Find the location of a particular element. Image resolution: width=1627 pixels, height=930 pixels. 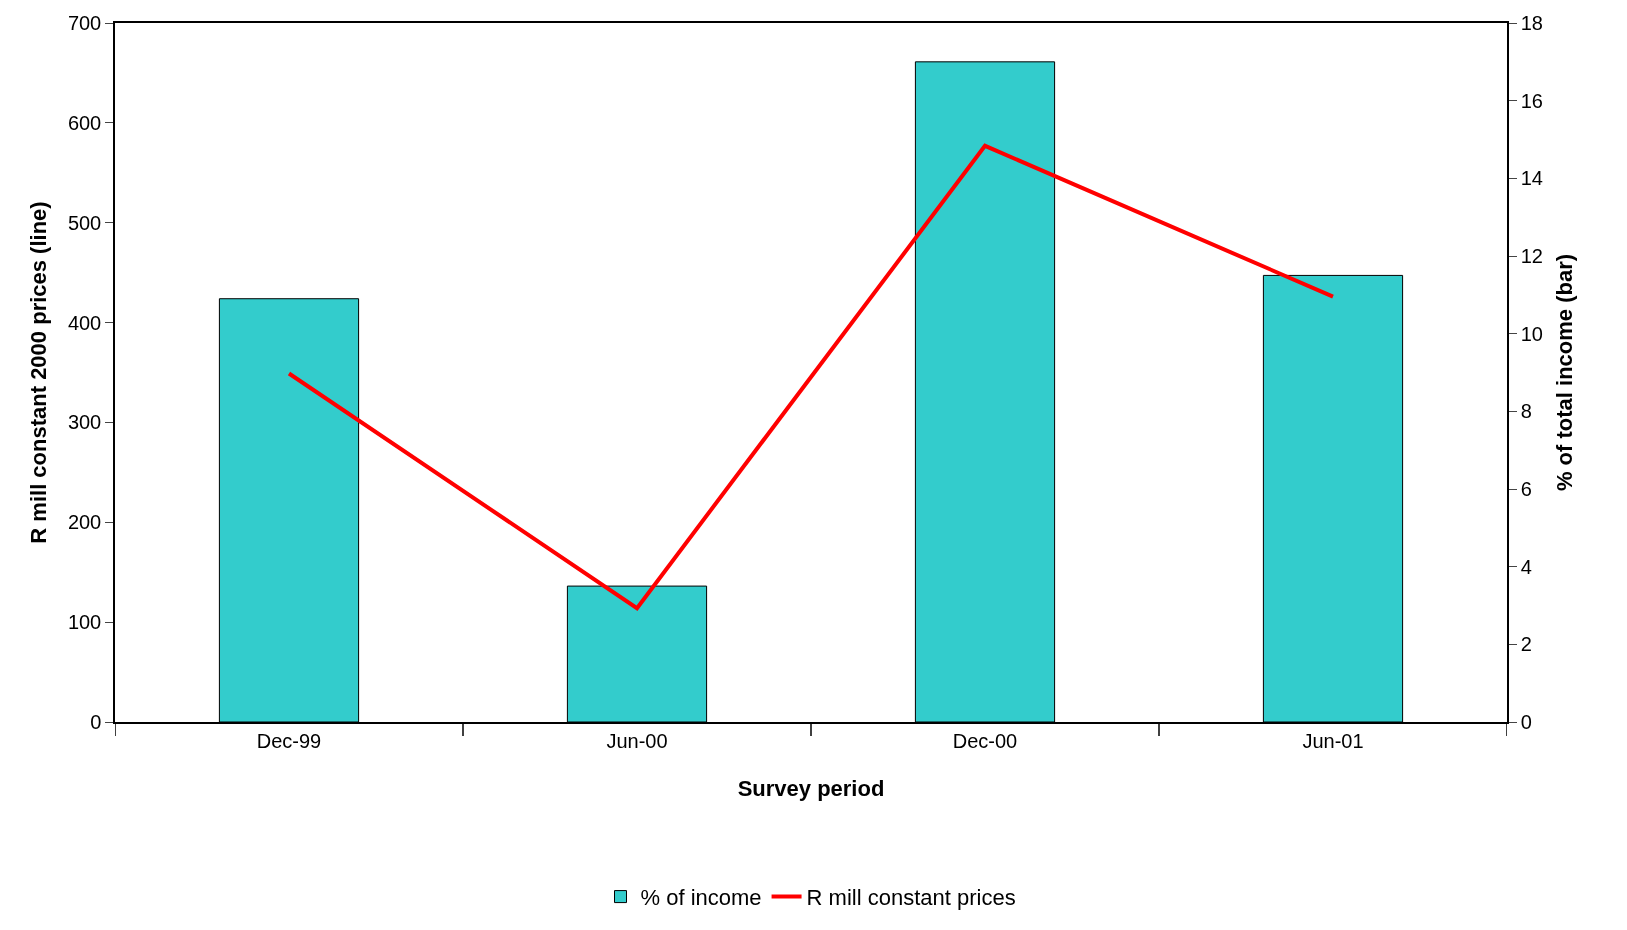

y-tick-label: 400 is located at coordinates (84, 322).